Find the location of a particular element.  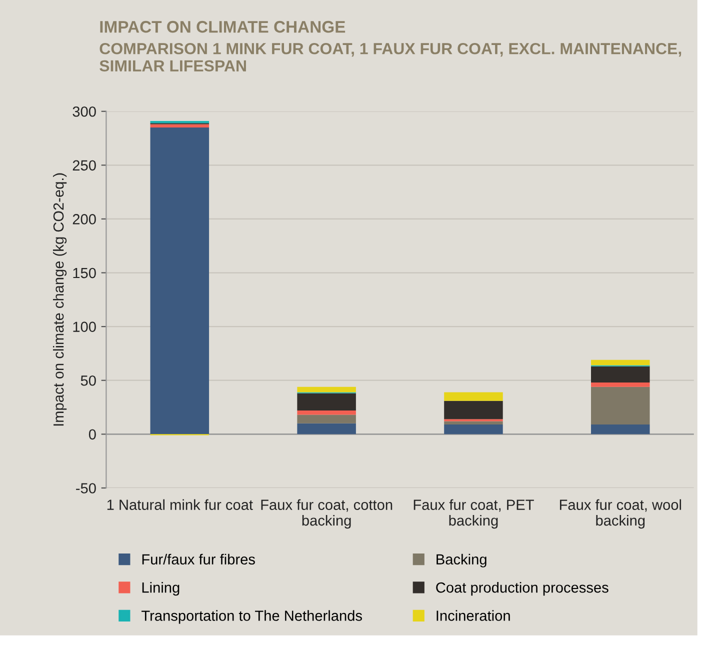

y-tick-label: -50 is located at coordinates (86, 488).